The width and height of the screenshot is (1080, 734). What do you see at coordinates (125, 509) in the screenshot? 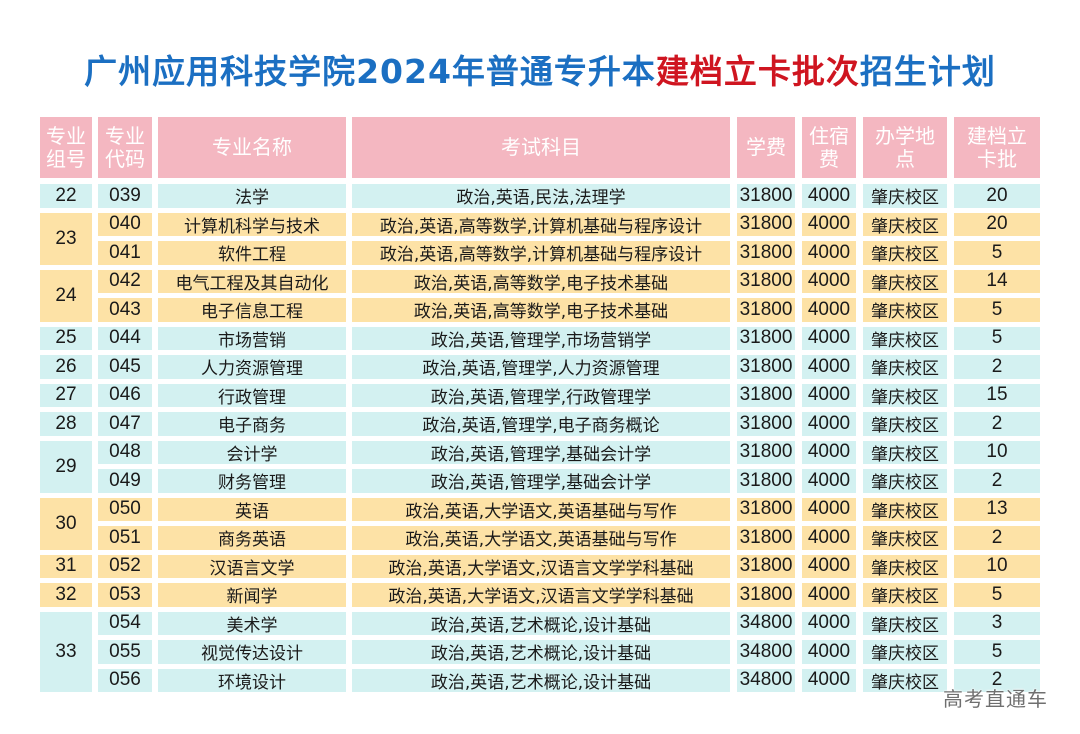
I see `major-code: 050` at bounding box center [125, 509].